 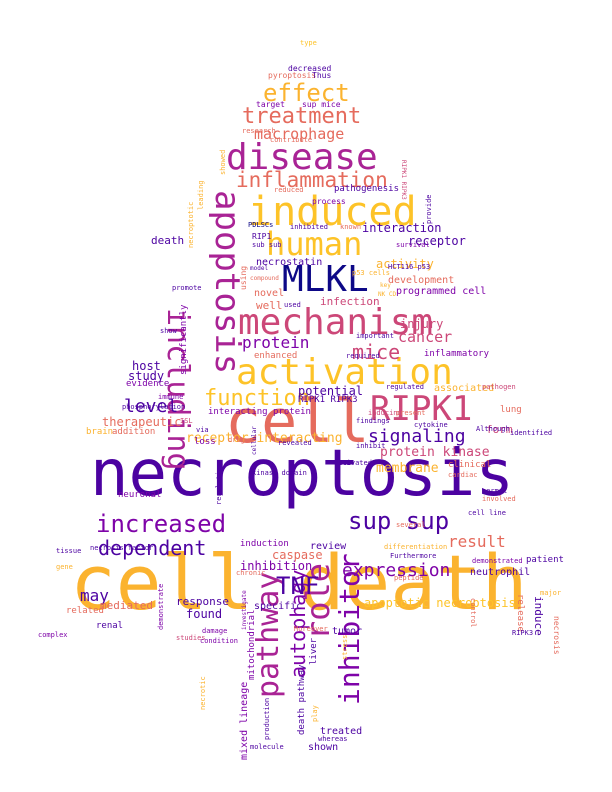 I want to click on word-mitochondrial: mitochondrial, so click(x=252, y=644).